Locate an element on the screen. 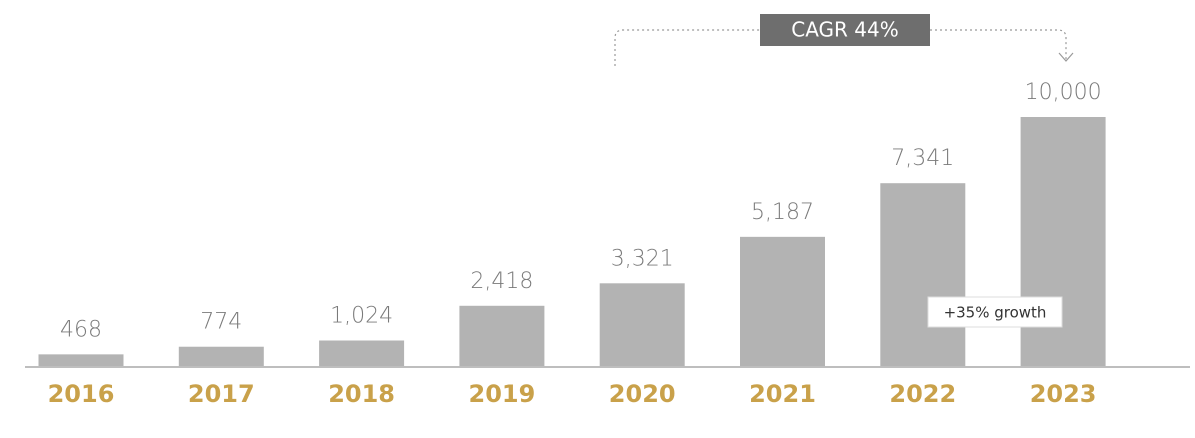 This screenshot has height=438, width=1195. growth-label: +35% growth is located at coordinates (995, 313).